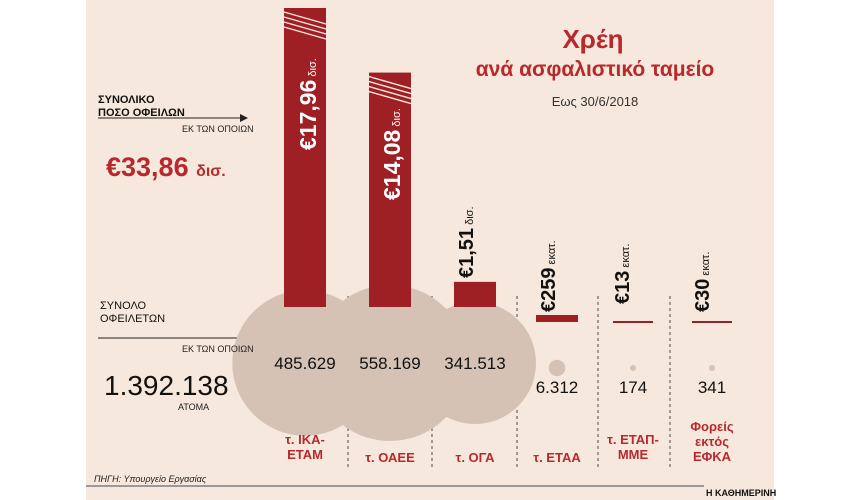 The height and width of the screenshot is (500, 860). I want to click on debtors-count-label: 485.629, so click(305, 363).